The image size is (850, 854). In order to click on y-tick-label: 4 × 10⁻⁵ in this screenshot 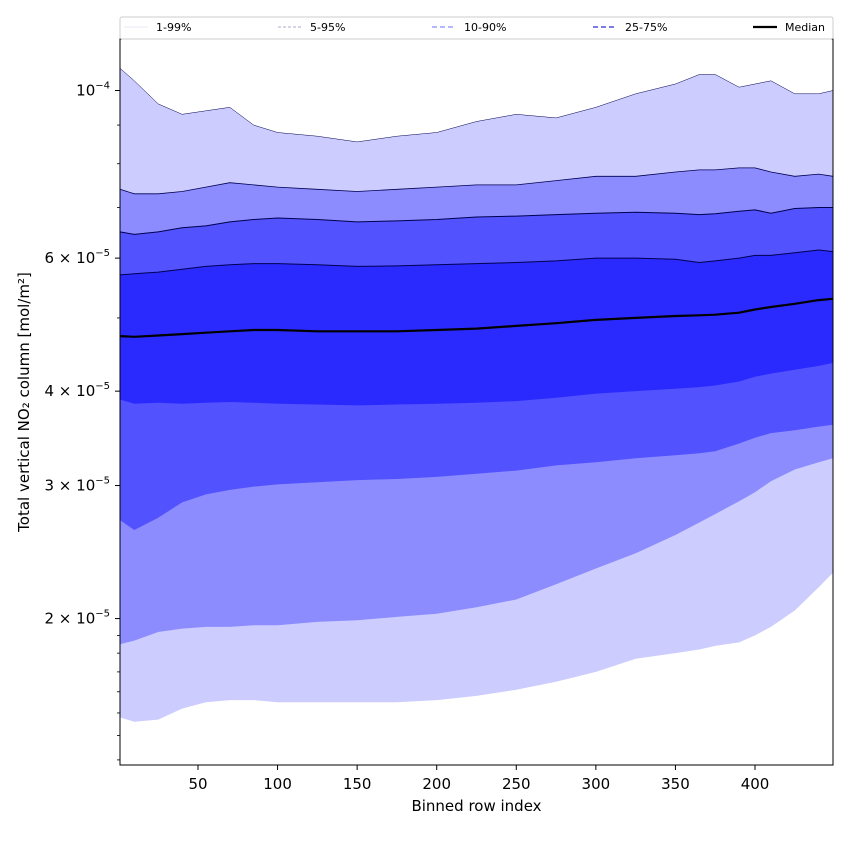, I will do `click(78, 390)`.